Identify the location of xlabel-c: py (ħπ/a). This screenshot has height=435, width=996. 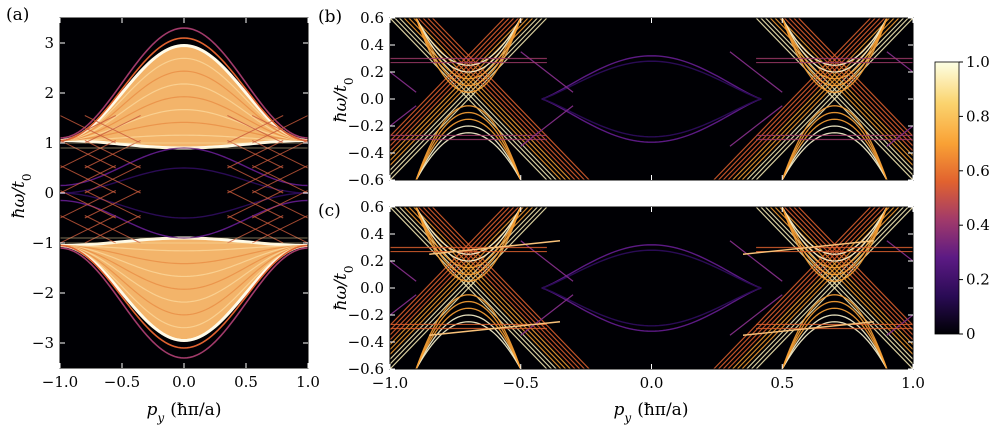
(651, 412).